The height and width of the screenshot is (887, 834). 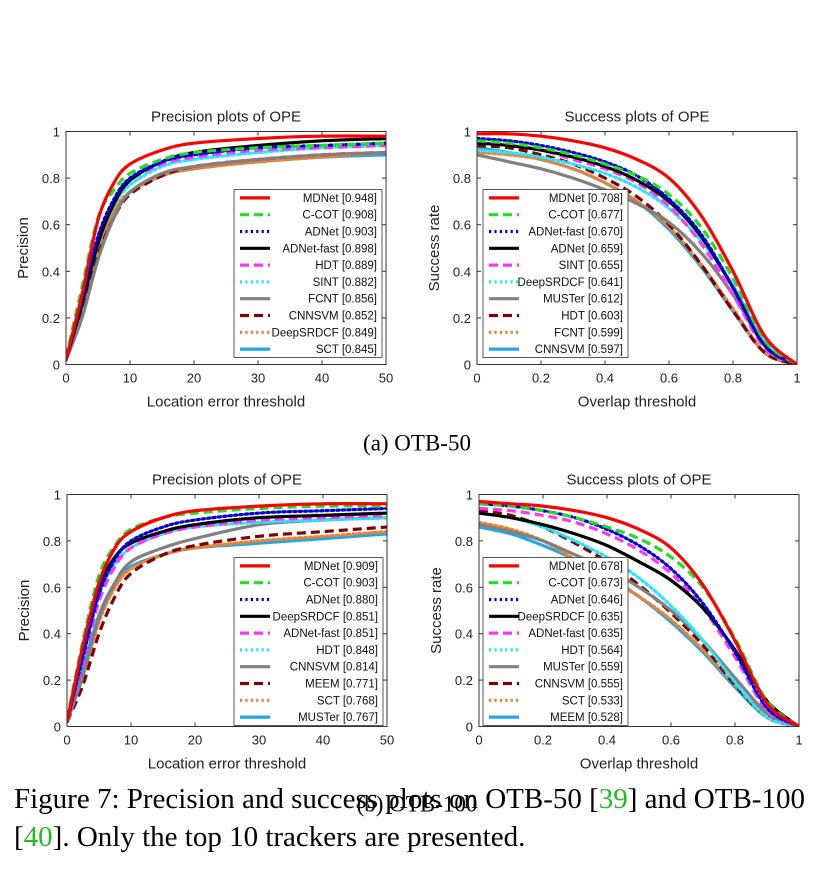 I want to click on legend-entry: ADNet-fast [0.898], so click(x=329, y=249).